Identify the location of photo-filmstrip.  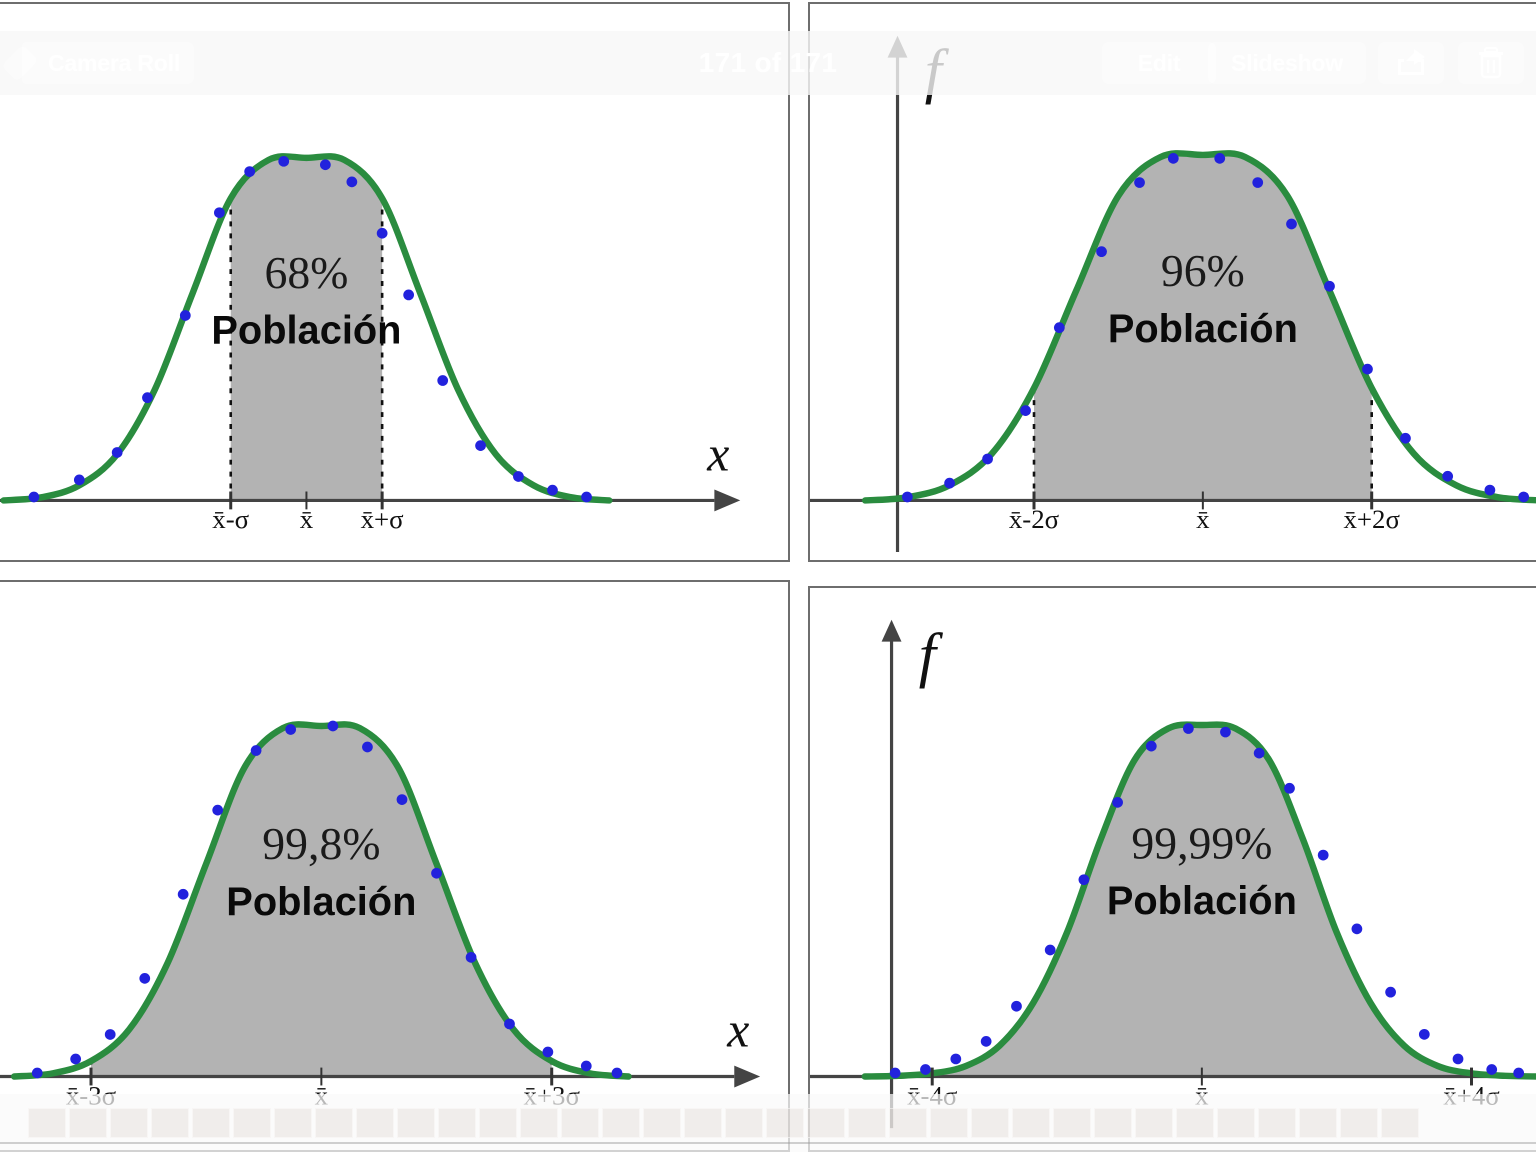
(768, 1123).